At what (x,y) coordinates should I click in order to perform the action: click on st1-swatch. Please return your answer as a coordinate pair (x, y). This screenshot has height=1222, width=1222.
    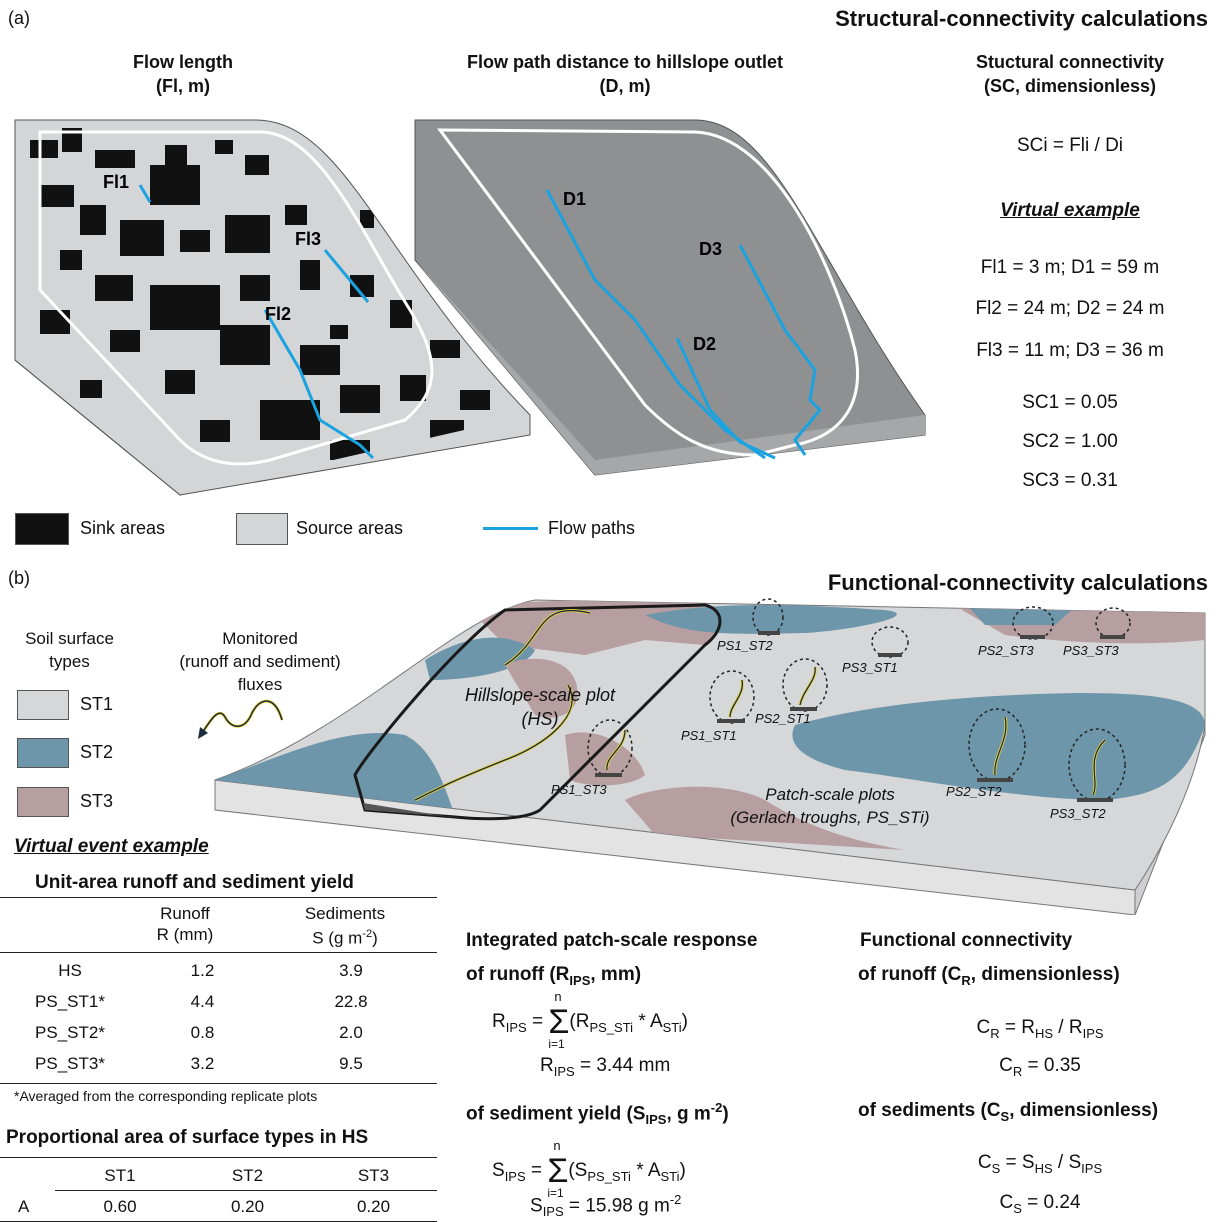
    Looking at the image, I should click on (43, 705).